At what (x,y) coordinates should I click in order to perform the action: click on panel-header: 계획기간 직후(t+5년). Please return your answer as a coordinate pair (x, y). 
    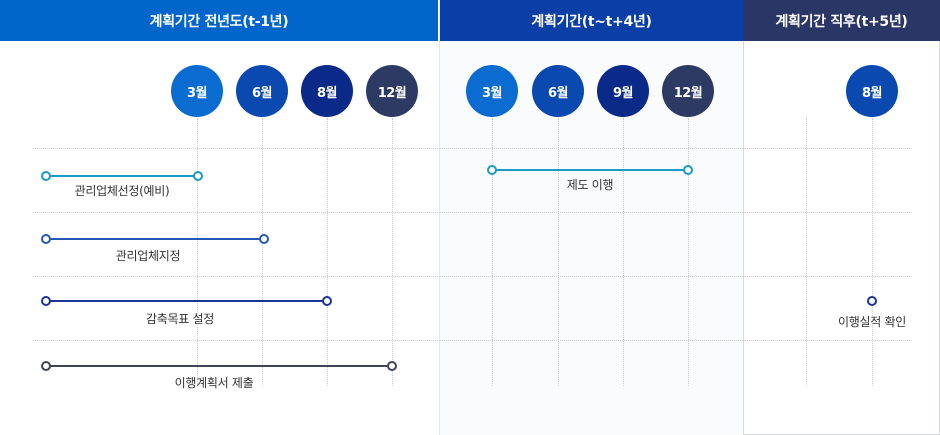
    Looking at the image, I should click on (841, 20).